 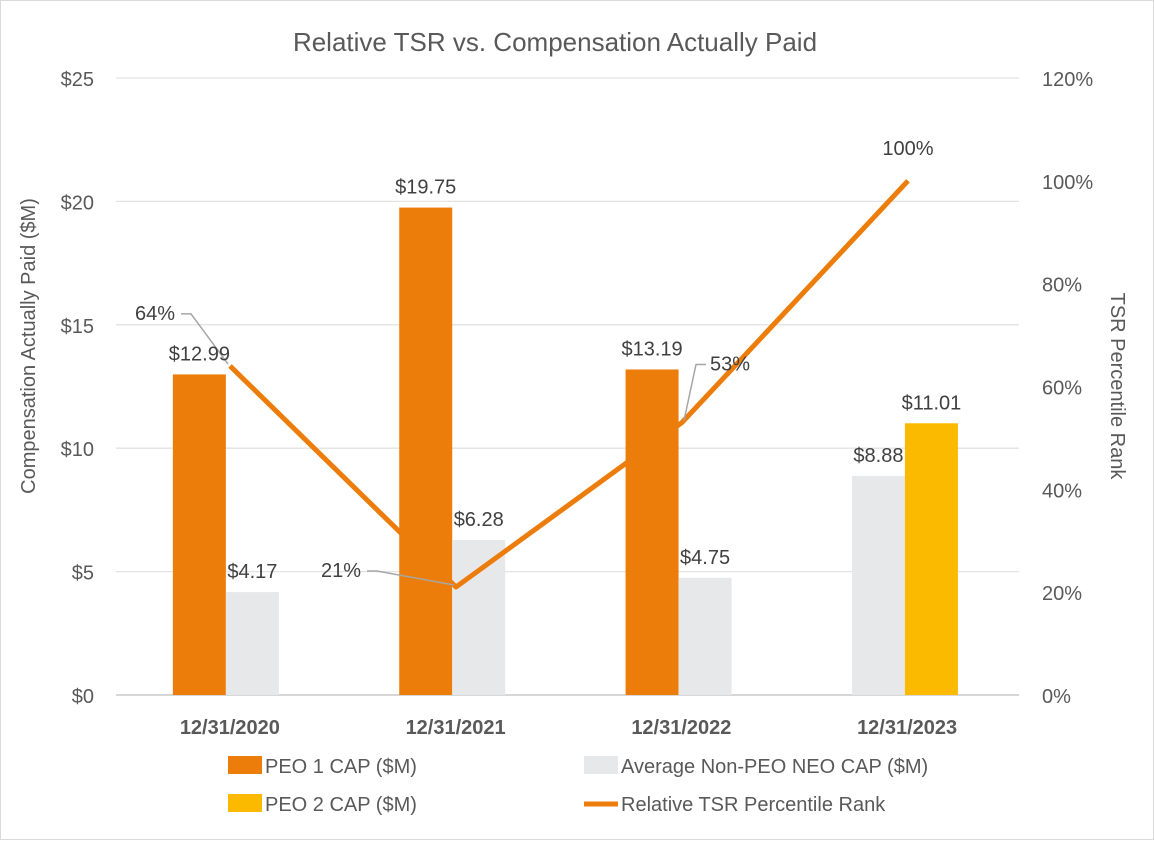 I want to click on bar-data-label: $19.75, so click(x=425, y=188).